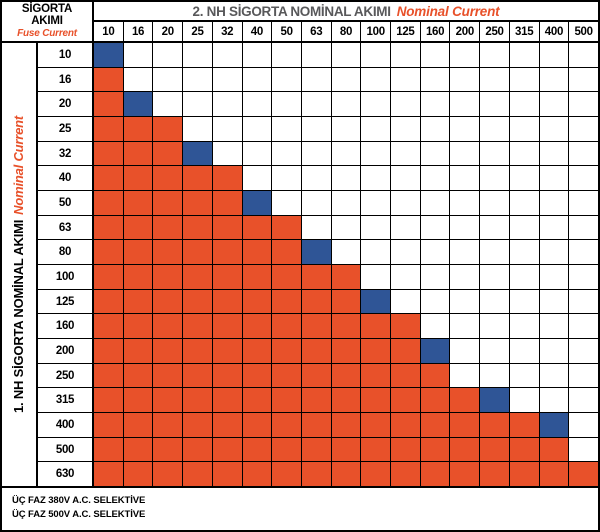 Image resolution: width=600 pixels, height=532 pixels. Describe the element at coordinates (525, 31) in the screenshot. I see `column-header-cell: 315` at that location.